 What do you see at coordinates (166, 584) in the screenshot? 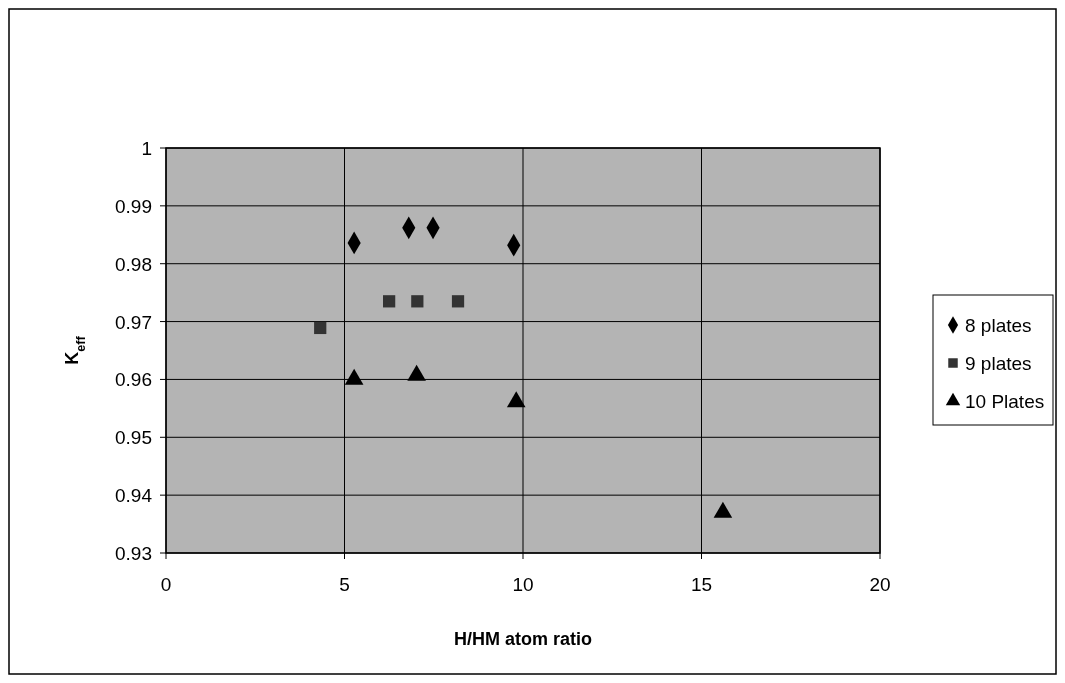
I see `x-tick-label: 0` at bounding box center [166, 584].